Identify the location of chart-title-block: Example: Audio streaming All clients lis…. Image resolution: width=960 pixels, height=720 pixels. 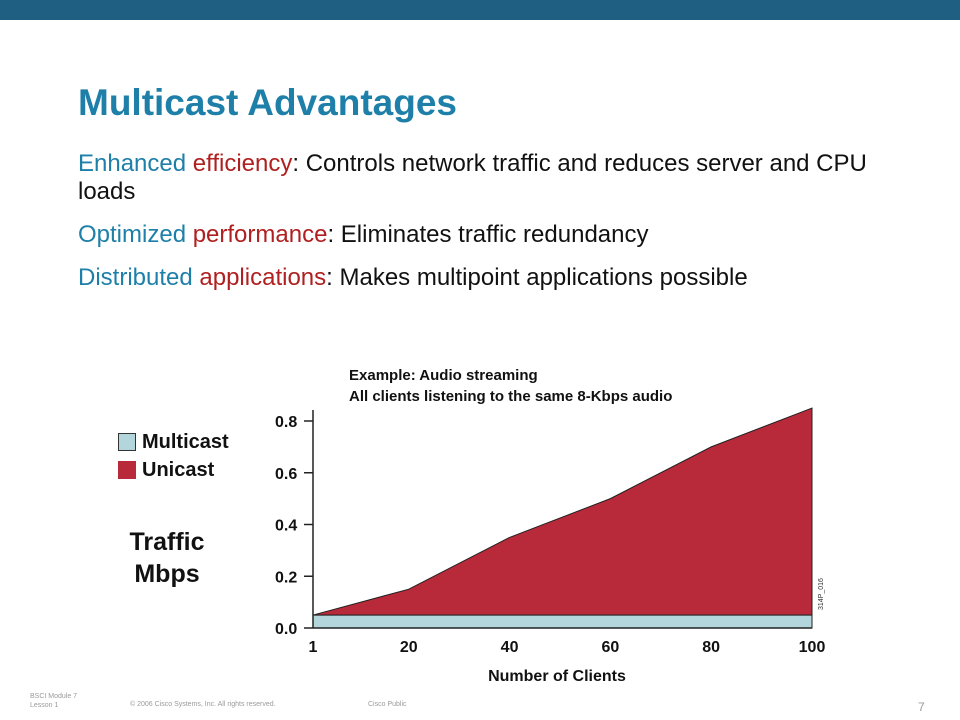
(510, 386).